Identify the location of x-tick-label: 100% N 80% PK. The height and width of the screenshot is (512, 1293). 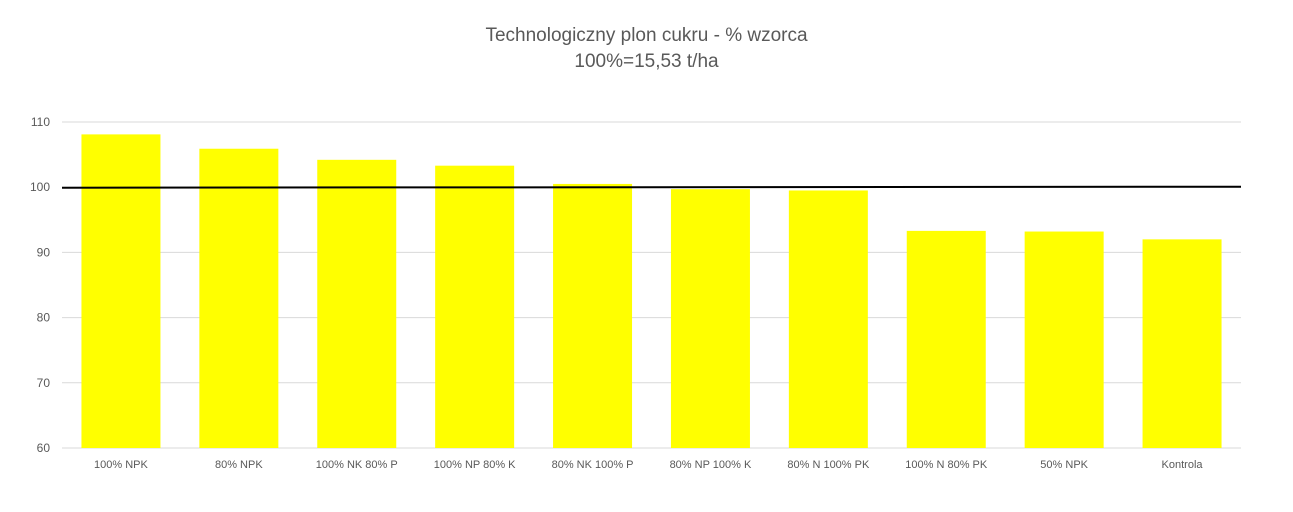
(946, 465).